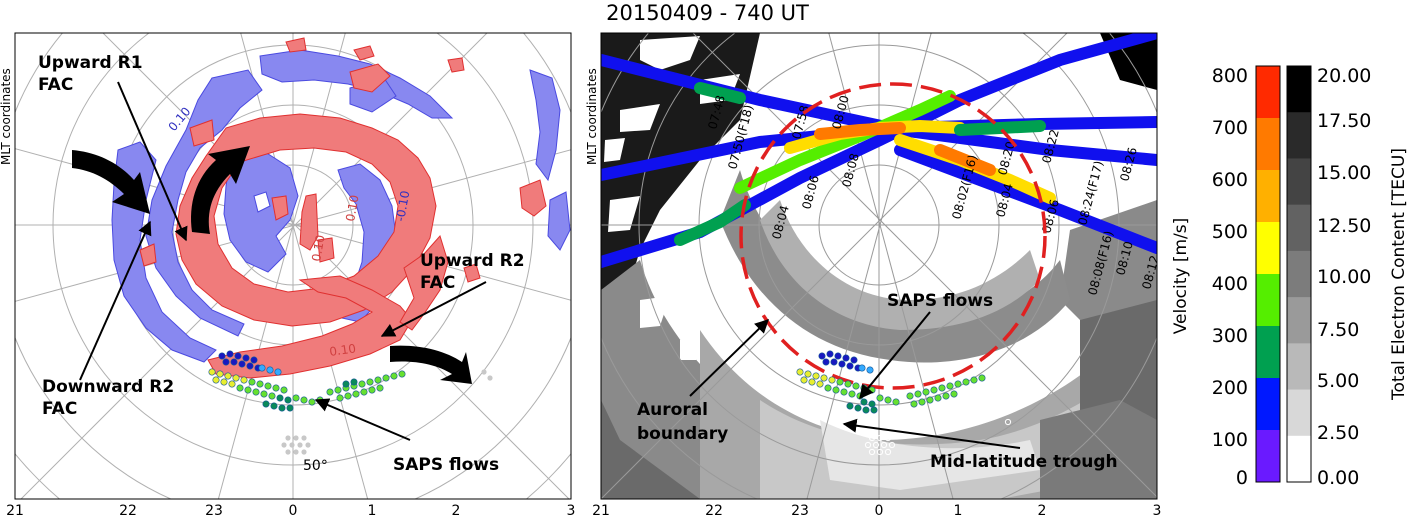 This screenshot has width=1415, height=519. Describe the element at coordinates (1181, 276) in the screenshot. I see `velocity-label: Velocity [m/s]` at that location.